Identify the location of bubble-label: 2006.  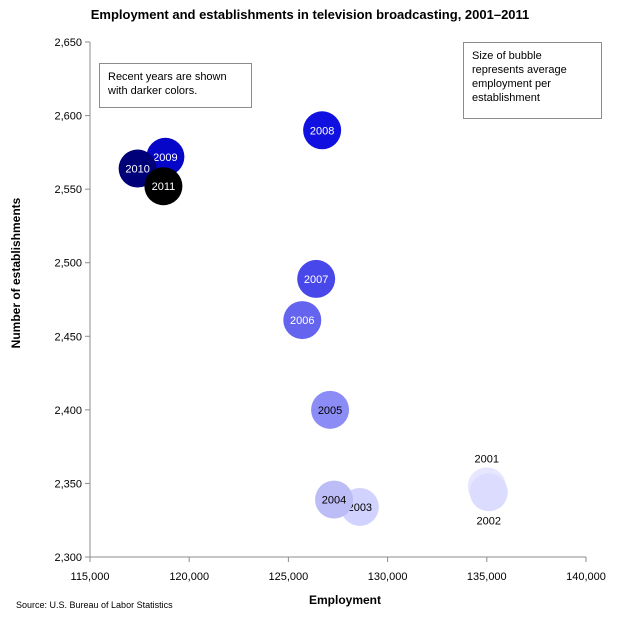
(302, 321).